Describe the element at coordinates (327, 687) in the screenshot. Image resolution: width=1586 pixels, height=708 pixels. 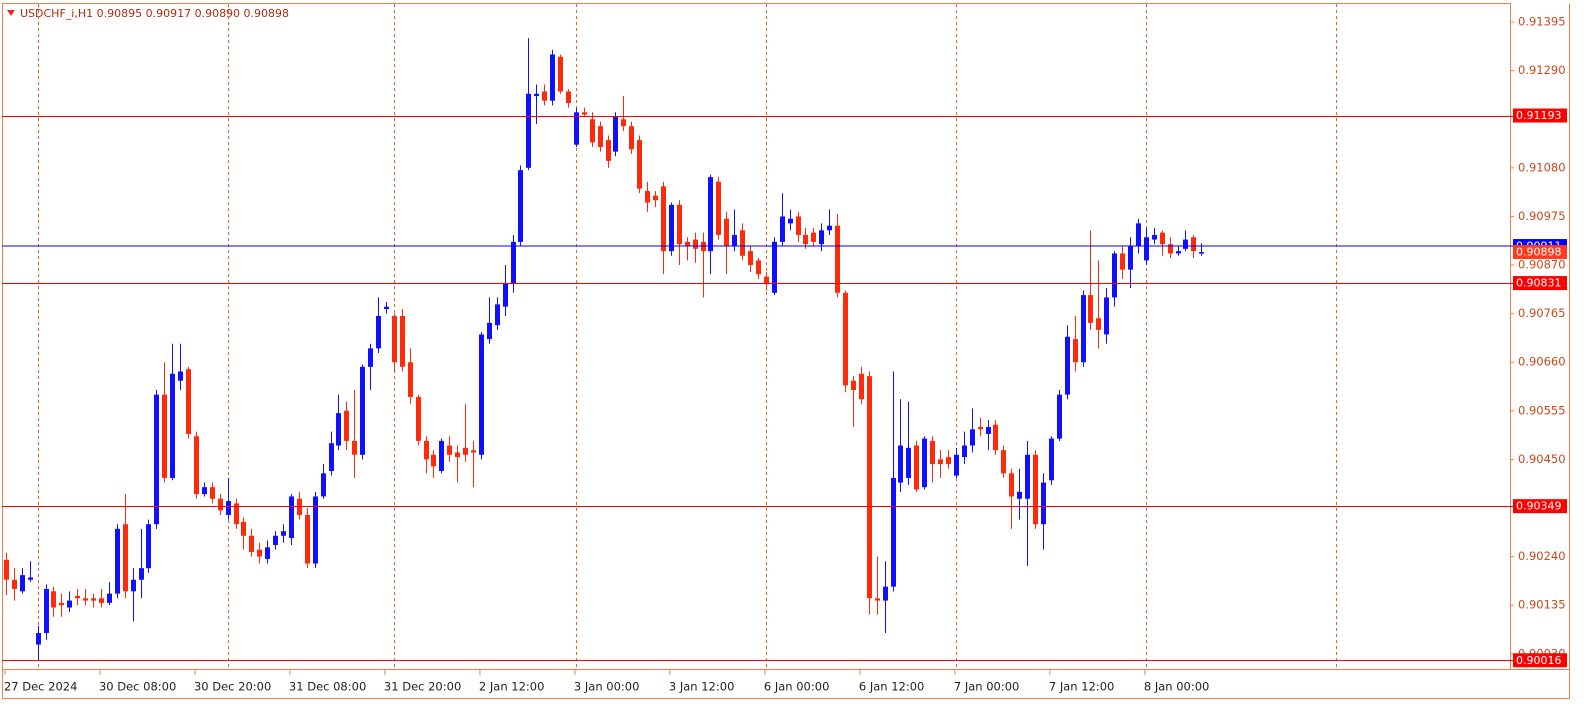
I see `x-tick-label: 31 Dec 08:00` at that location.